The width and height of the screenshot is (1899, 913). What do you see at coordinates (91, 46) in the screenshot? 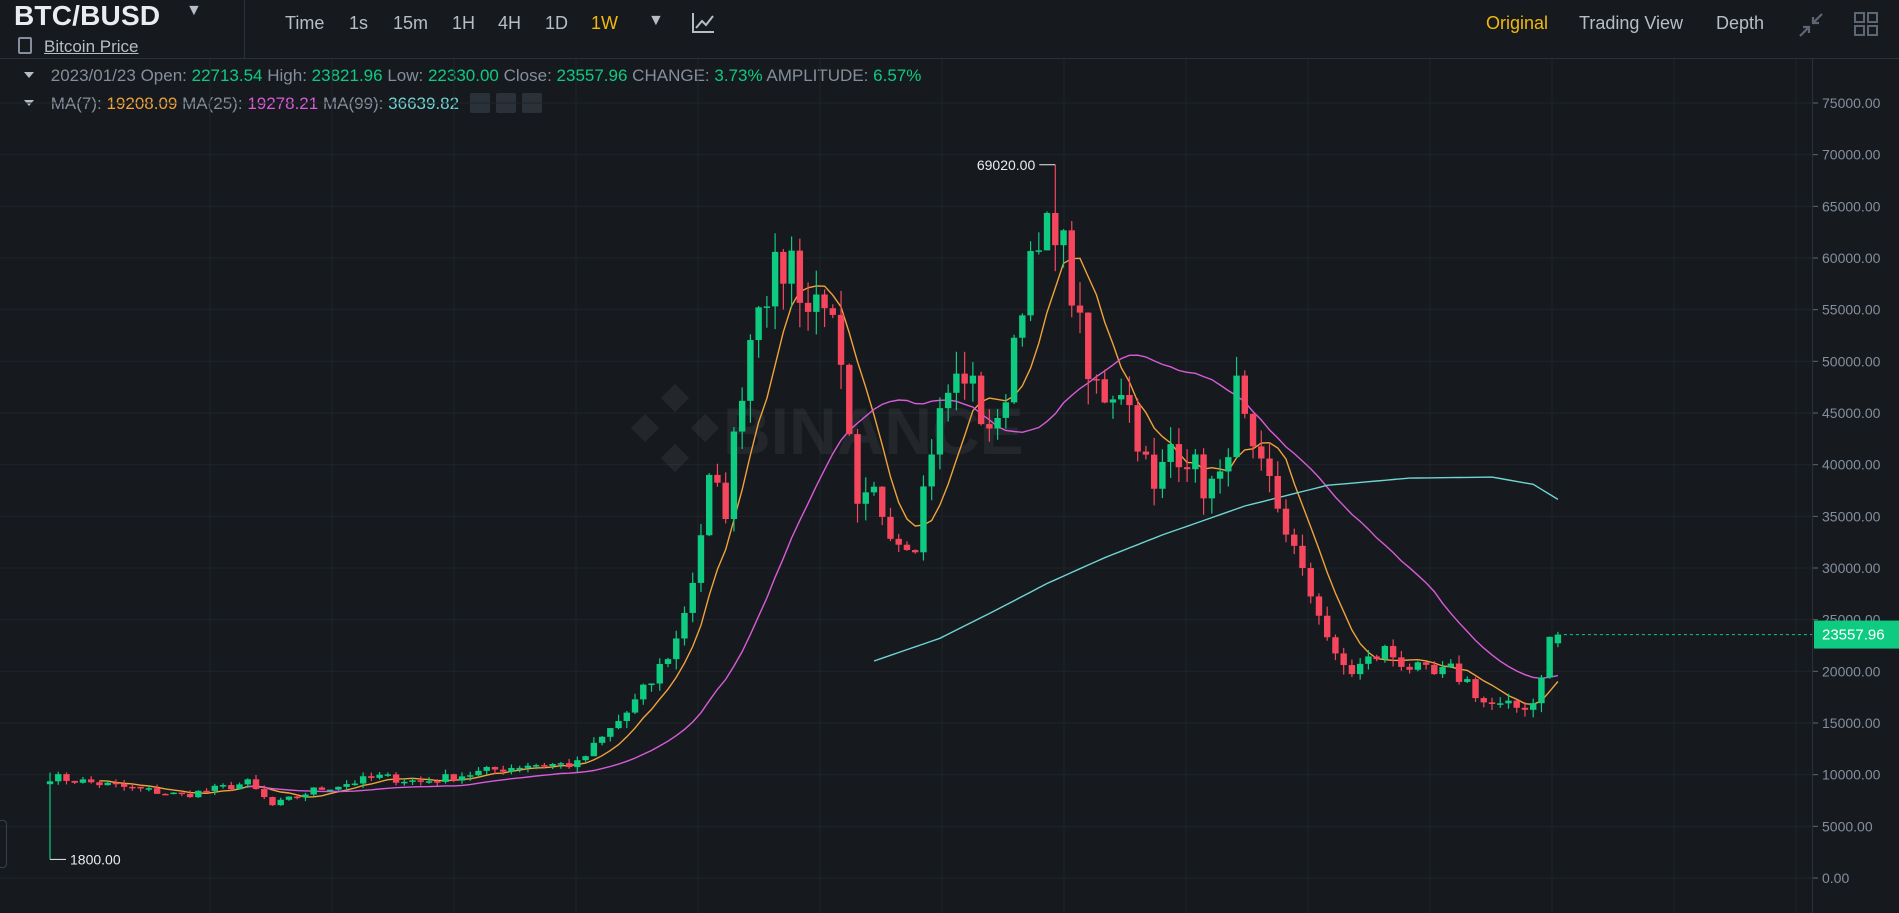
I see `bitcoin-price-link: Bitcoin Price` at bounding box center [91, 46].